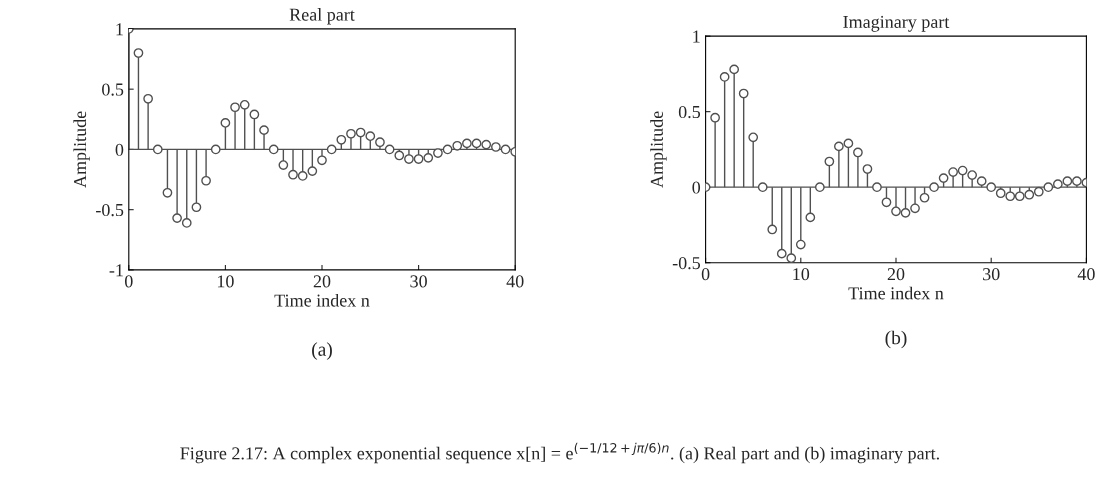 The height and width of the screenshot is (482, 1120). I want to click on text: (a), so click(322, 351).